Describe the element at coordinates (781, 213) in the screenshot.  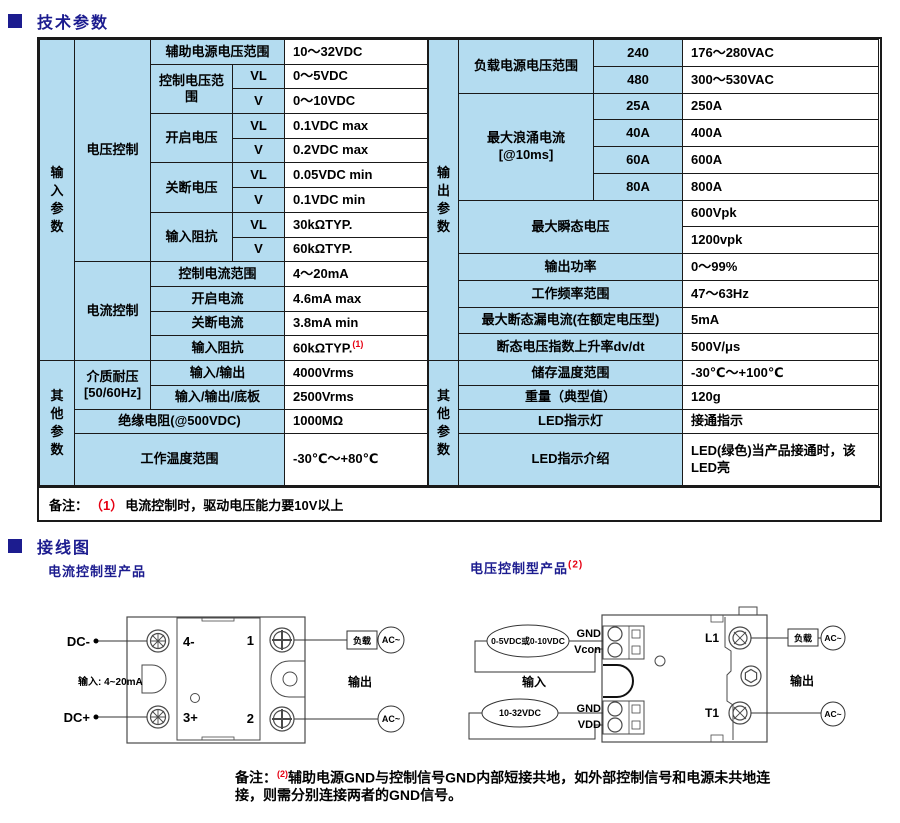
I see `param-value-cell: 600Vpk` at that location.